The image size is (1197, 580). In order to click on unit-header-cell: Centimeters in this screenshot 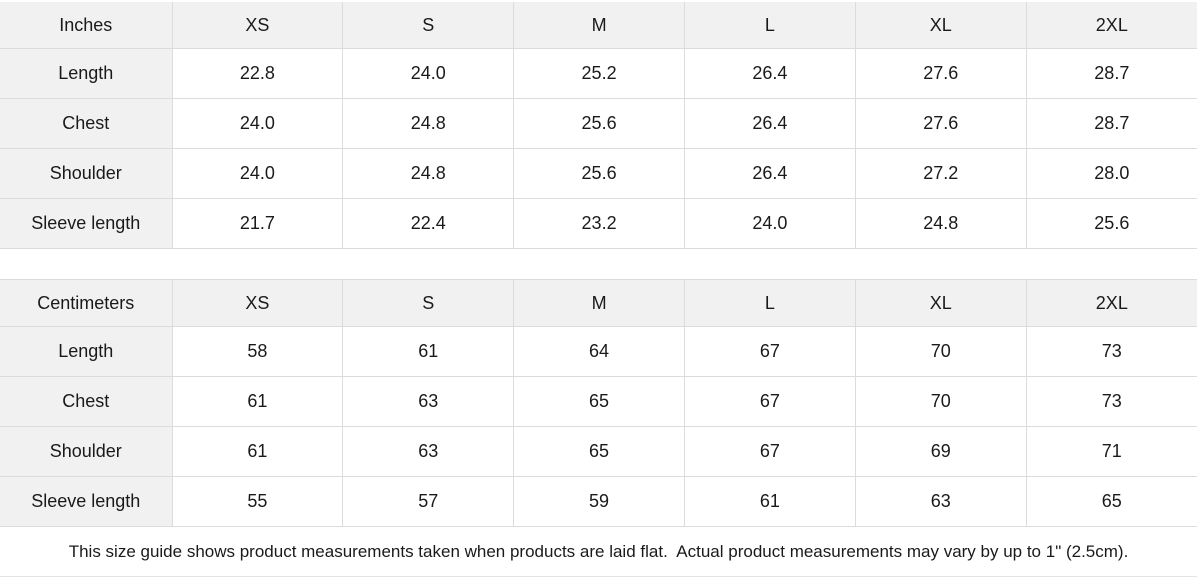, I will do `click(86, 303)`.